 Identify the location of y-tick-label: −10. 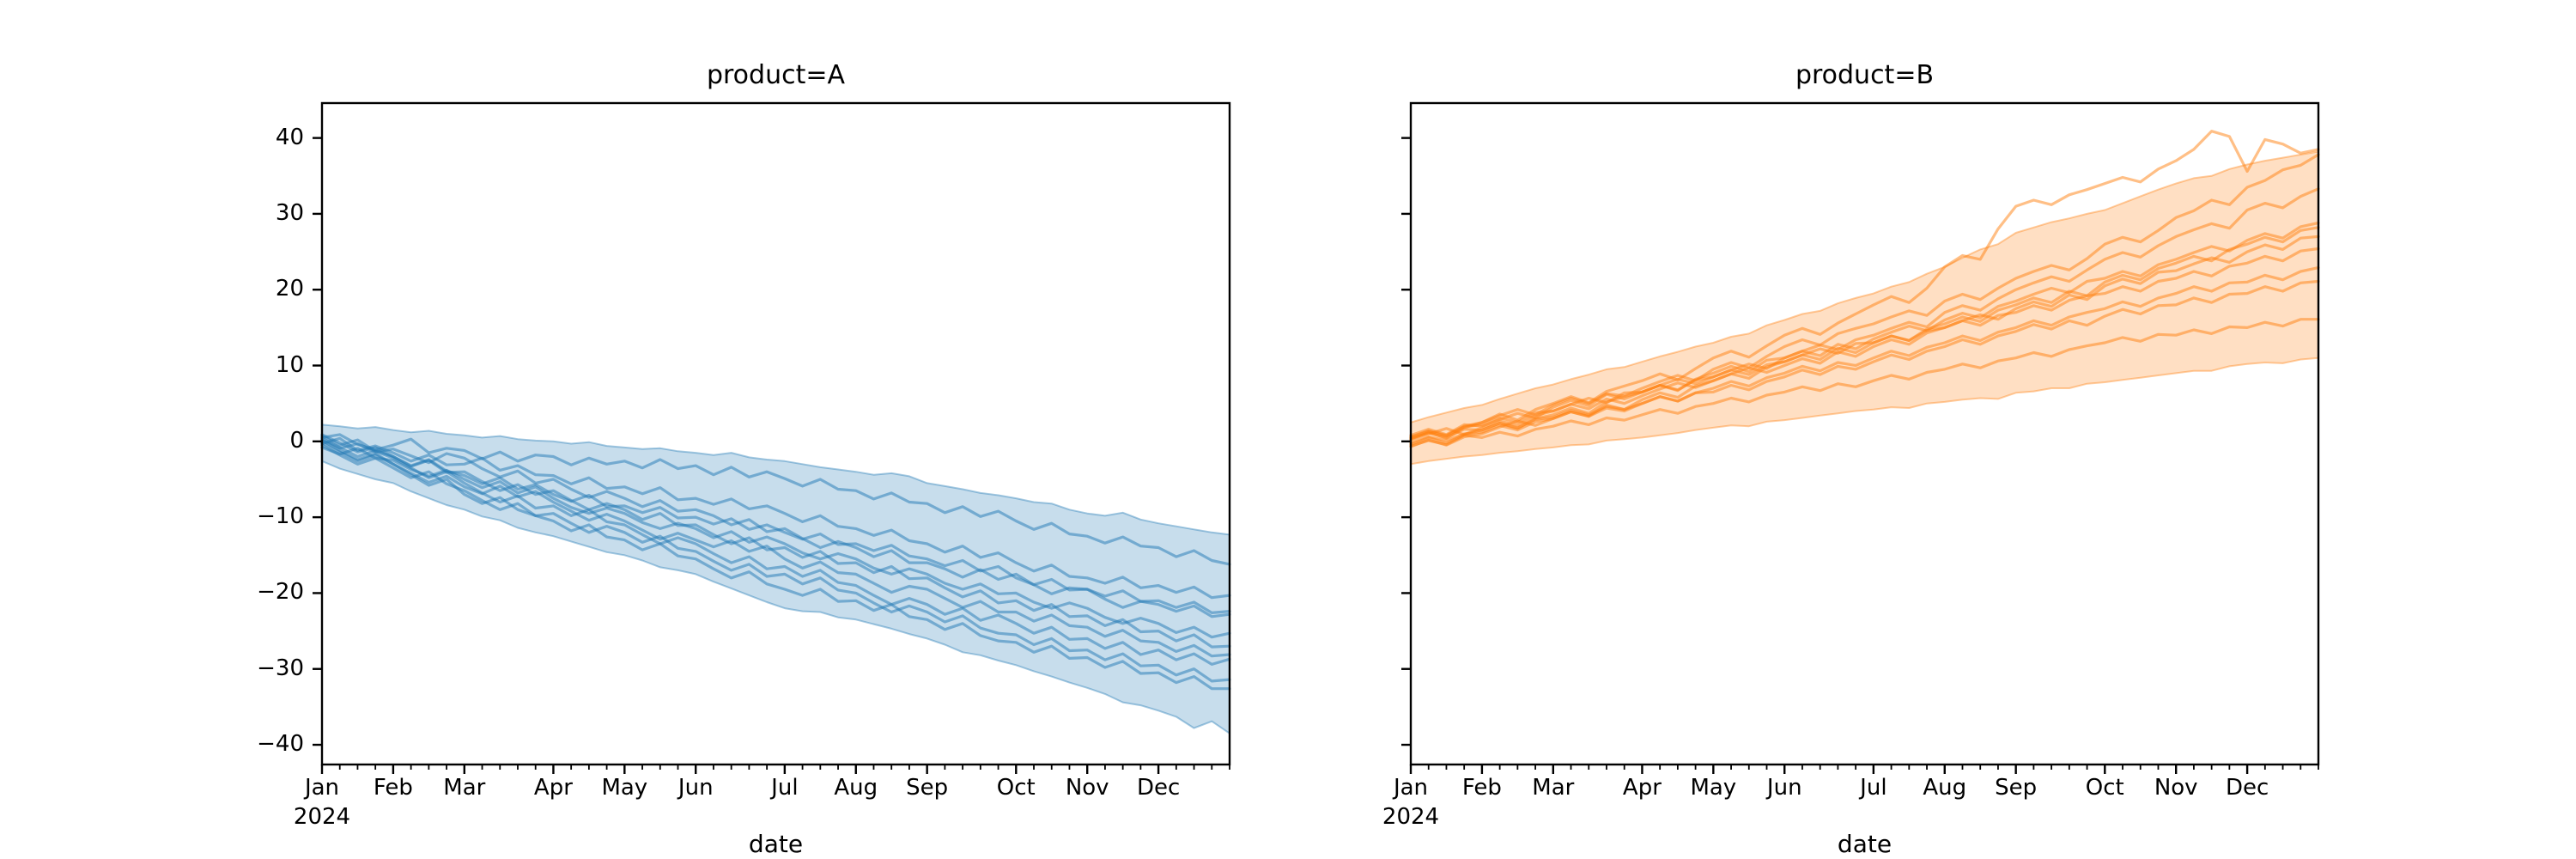
(280, 516).